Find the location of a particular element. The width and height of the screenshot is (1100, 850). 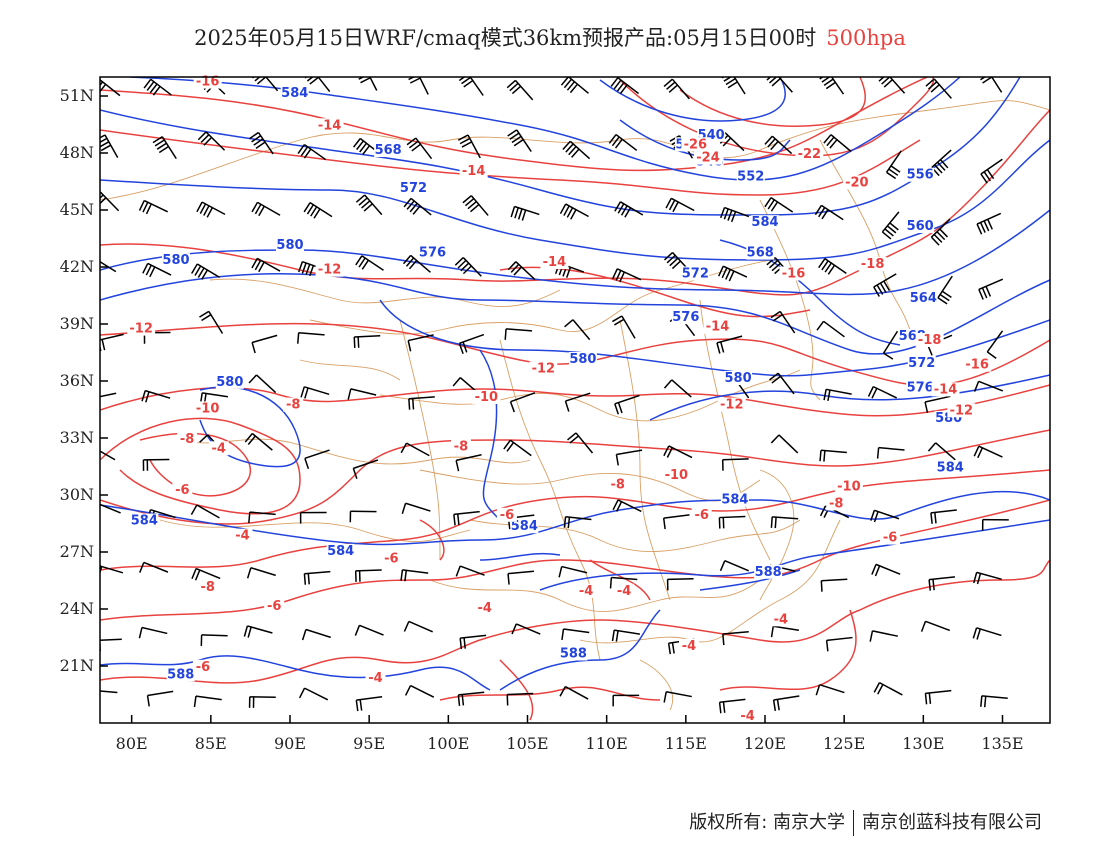

copyright-left: 版权所有: 南京大学 is located at coordinates (767, 822).